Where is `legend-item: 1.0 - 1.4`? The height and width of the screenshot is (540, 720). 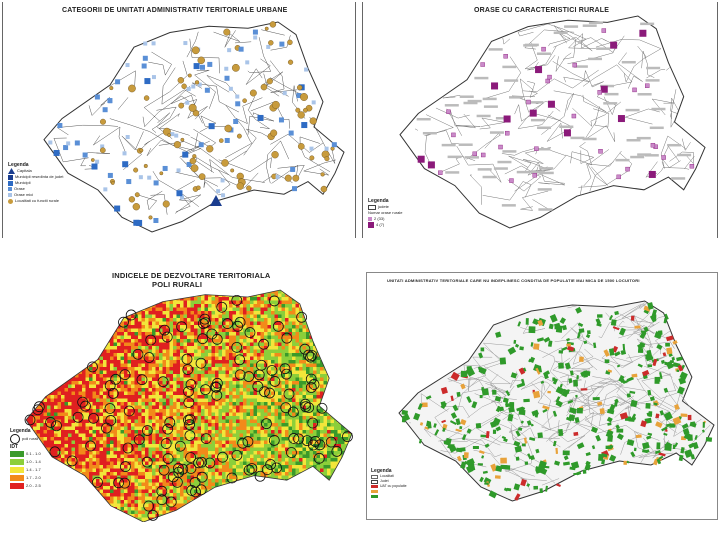
legend-item: 1.0 - 1.4 is located at coordinates (25, 462).